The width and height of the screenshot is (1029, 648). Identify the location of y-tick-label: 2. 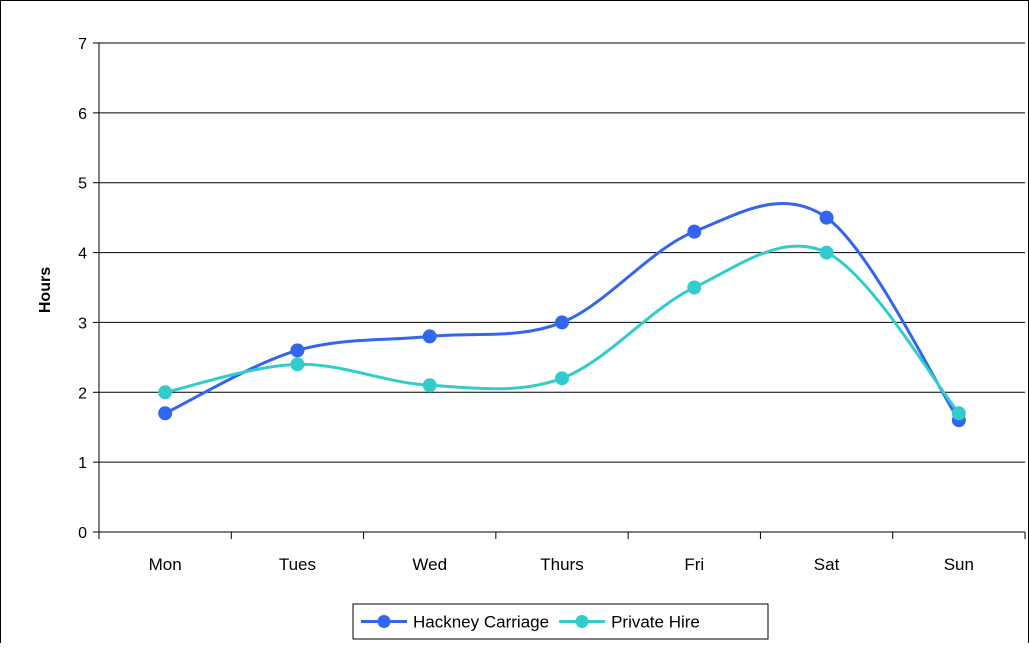
(82, 393).